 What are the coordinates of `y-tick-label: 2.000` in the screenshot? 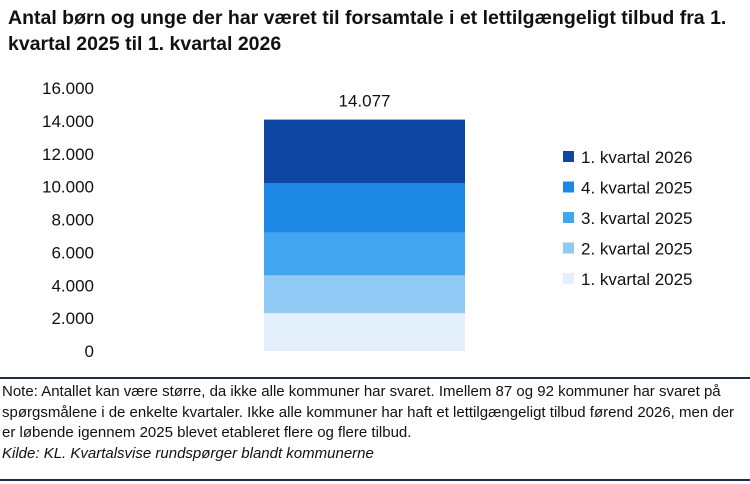 It's located at (72, 318).